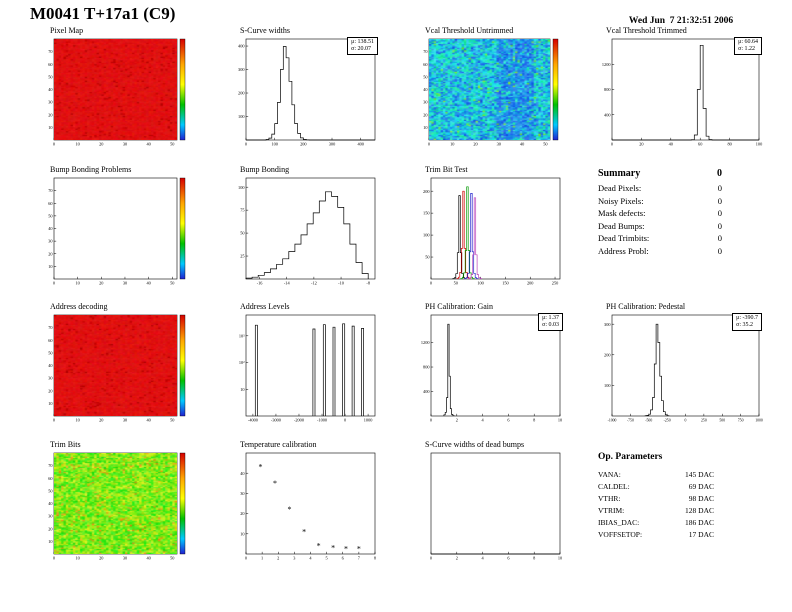 The height and width of the screenshot is (612, 792). I want to click on svg-text: 3, so click(294, 558).